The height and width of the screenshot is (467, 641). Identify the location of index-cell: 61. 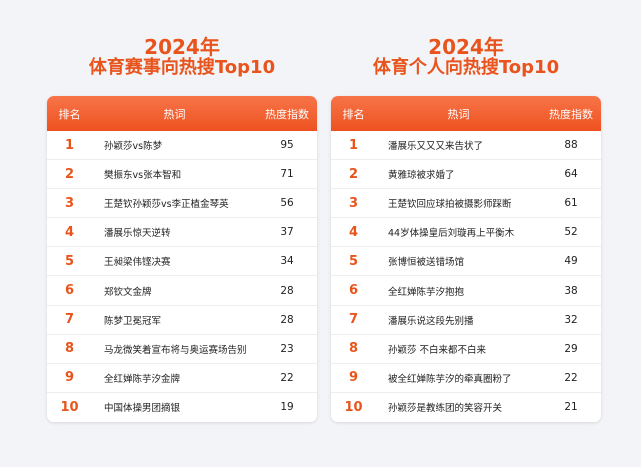
(571, 203).